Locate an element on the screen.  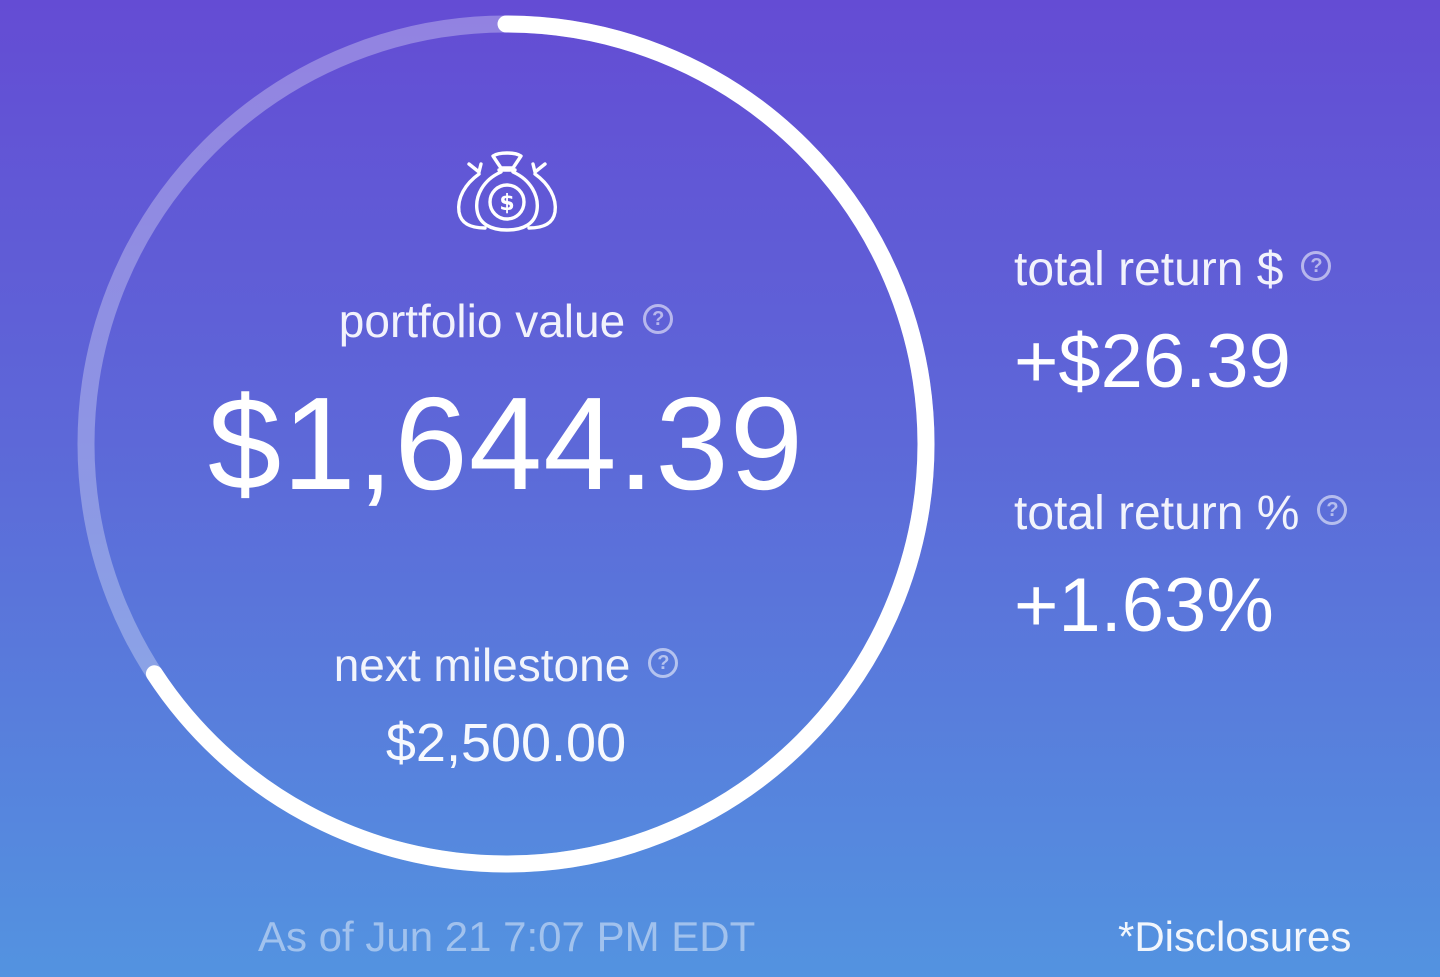
total-return-percent-label: total return % is located at coordinates (1157, 513).